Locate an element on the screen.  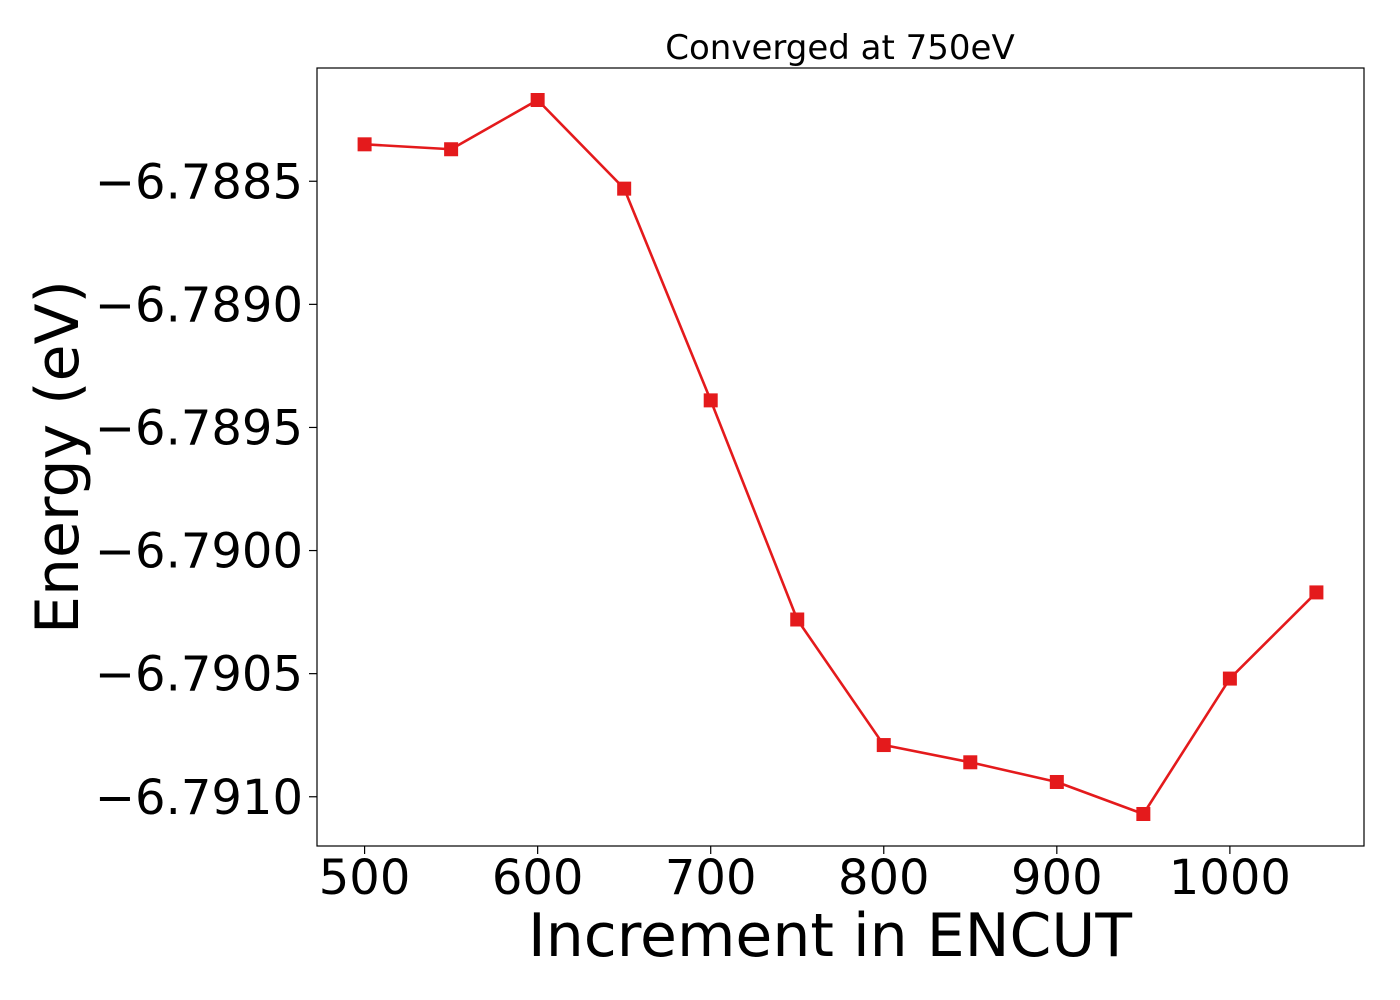
x-axis-label: Increment in ENCUT is located at coordinates (830, 936).